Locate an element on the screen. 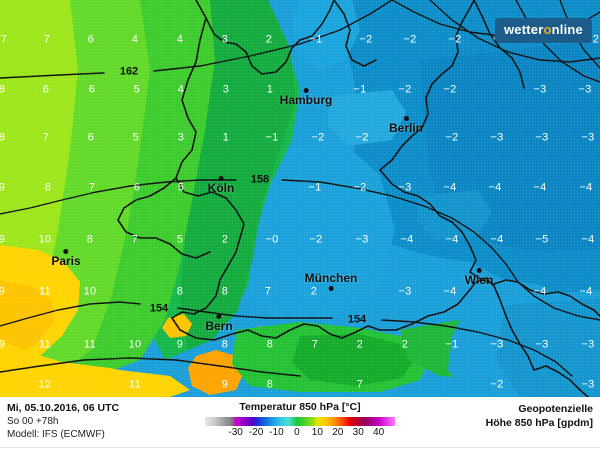 This screenshot has width=600, height=449. city-marker-paris: Paris is located at coordinates (66, 258).